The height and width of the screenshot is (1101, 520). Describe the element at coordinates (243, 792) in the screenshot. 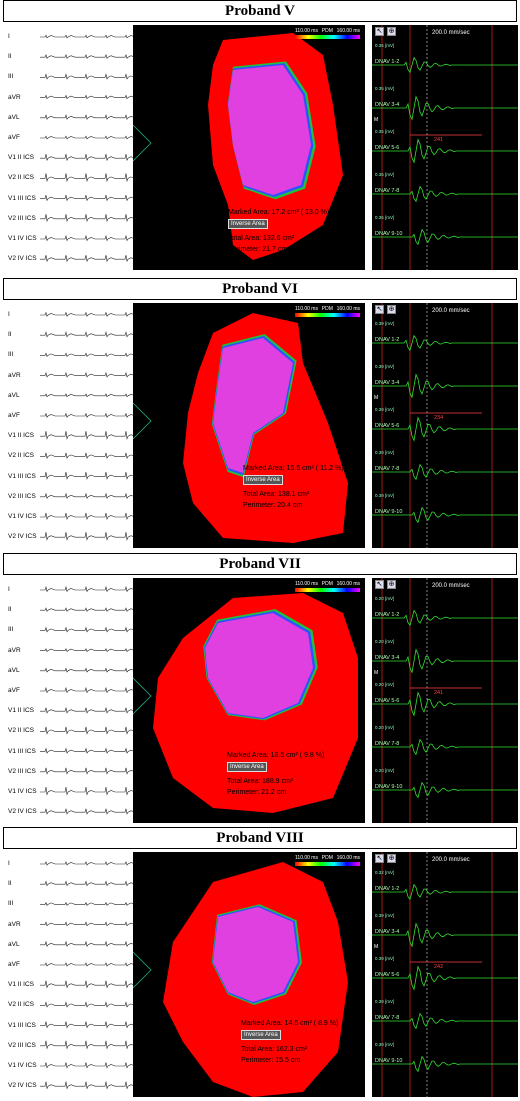

I see `perimeter-label: Perimeter:` at that location.